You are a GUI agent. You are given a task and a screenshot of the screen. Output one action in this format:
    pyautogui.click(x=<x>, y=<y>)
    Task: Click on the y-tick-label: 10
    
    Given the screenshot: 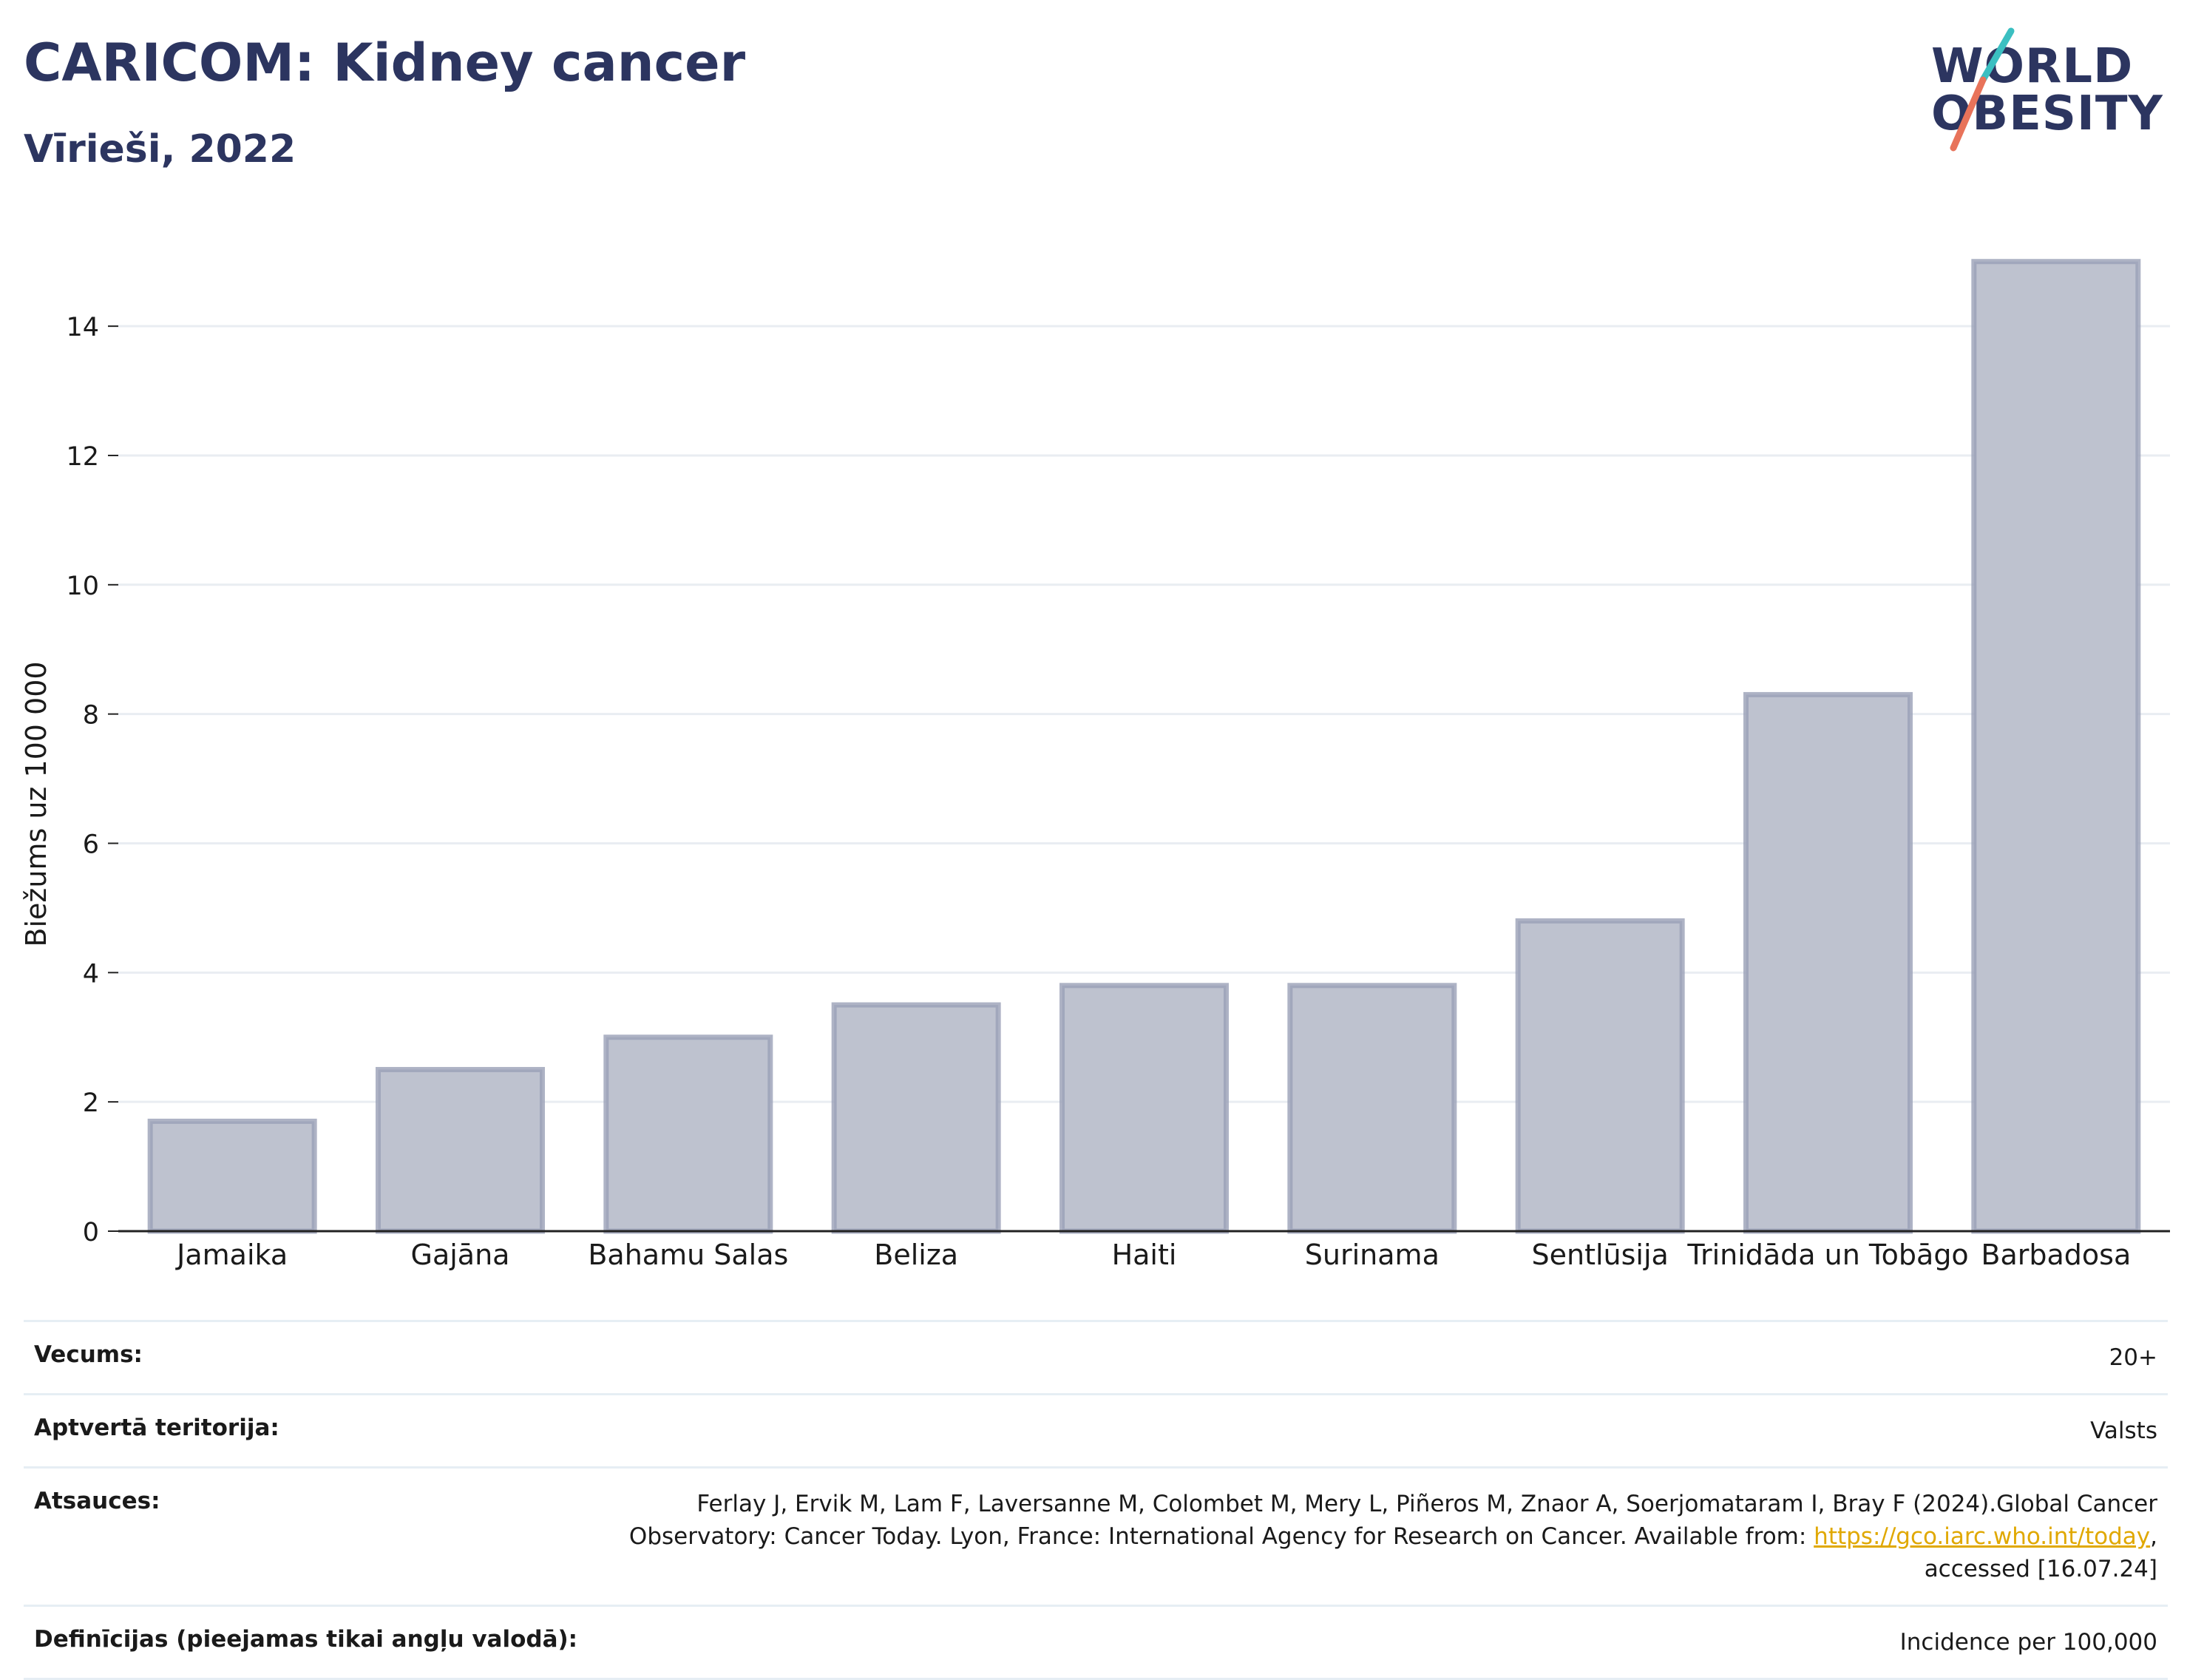 What is the action you would take?
    pyautogui.click(x=82, y=586)
    